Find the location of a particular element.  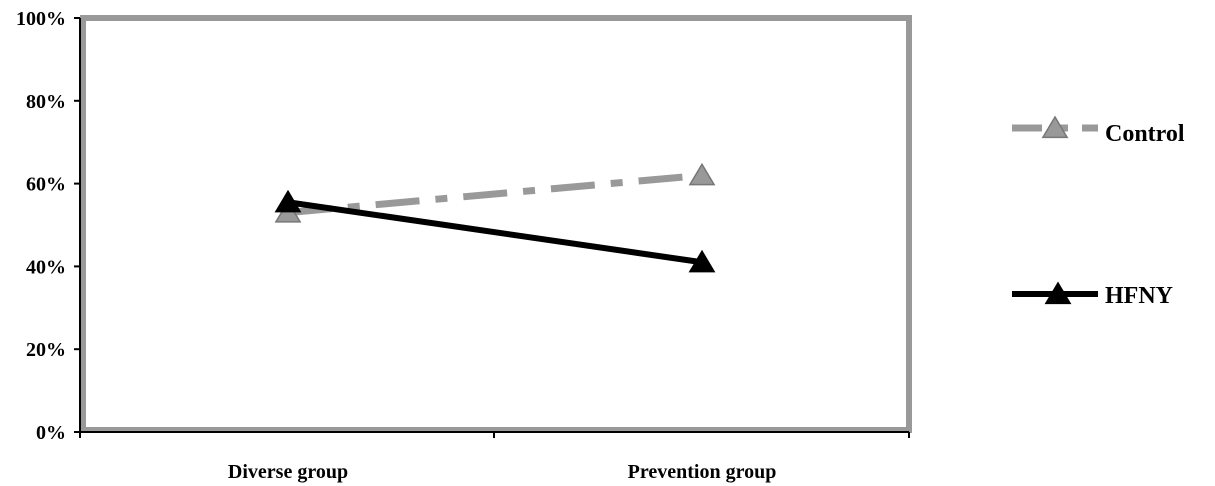

legend-label-hfny: HFNY is located at coordinates (1139, 296).